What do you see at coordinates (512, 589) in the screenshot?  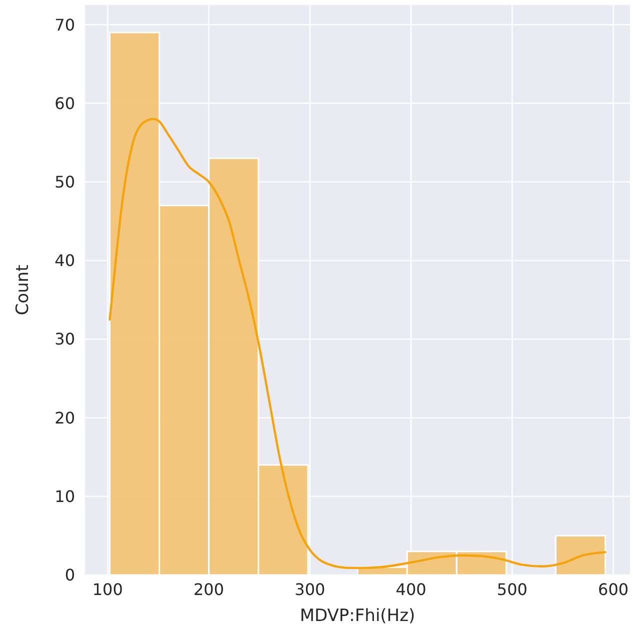 I see `x-tick-label: 500` at bounding box center [512, 589].